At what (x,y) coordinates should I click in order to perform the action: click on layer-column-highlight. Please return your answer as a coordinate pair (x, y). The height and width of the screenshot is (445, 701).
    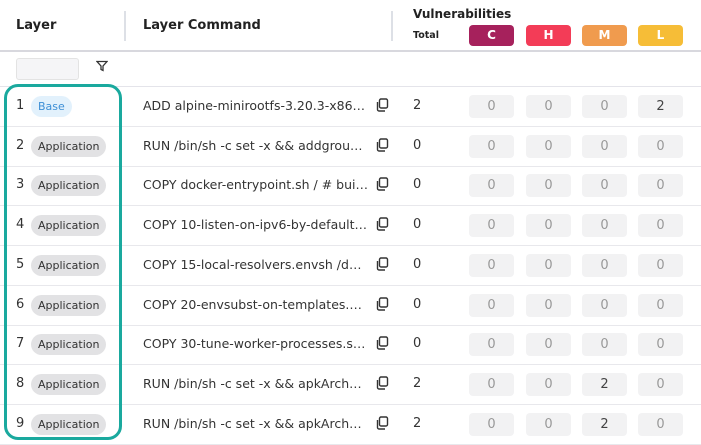
    Looking at the image, I should click on (63, 262).